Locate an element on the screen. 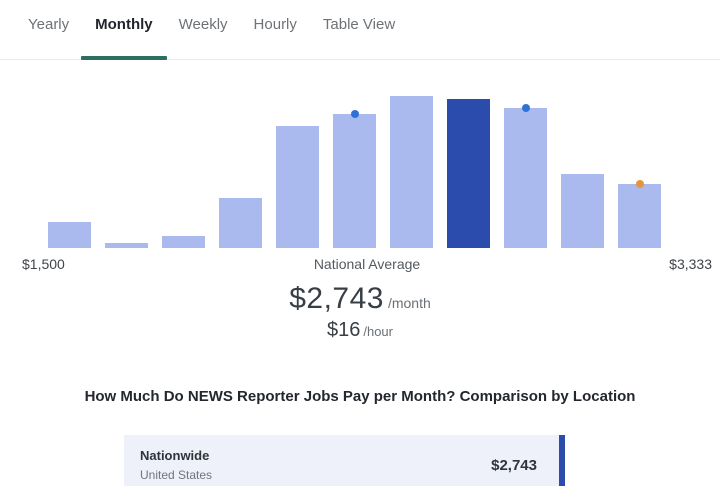 This screenshot has width=720, height=486. period-tabs: Yearly Monthly Weekly Hourly Table View is located at coordinates (360, 30).